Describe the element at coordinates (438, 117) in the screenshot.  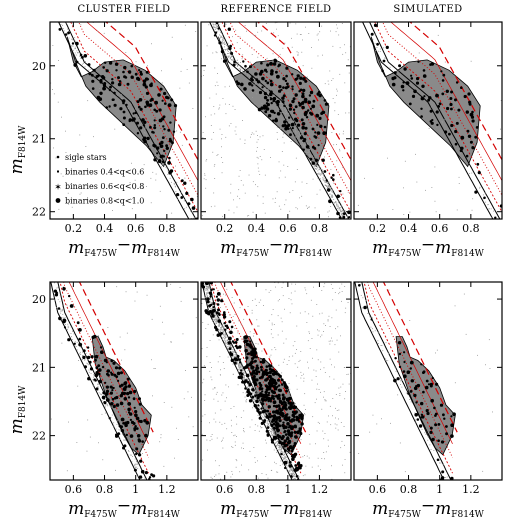
I see `binary-sequence-q04` at that location.